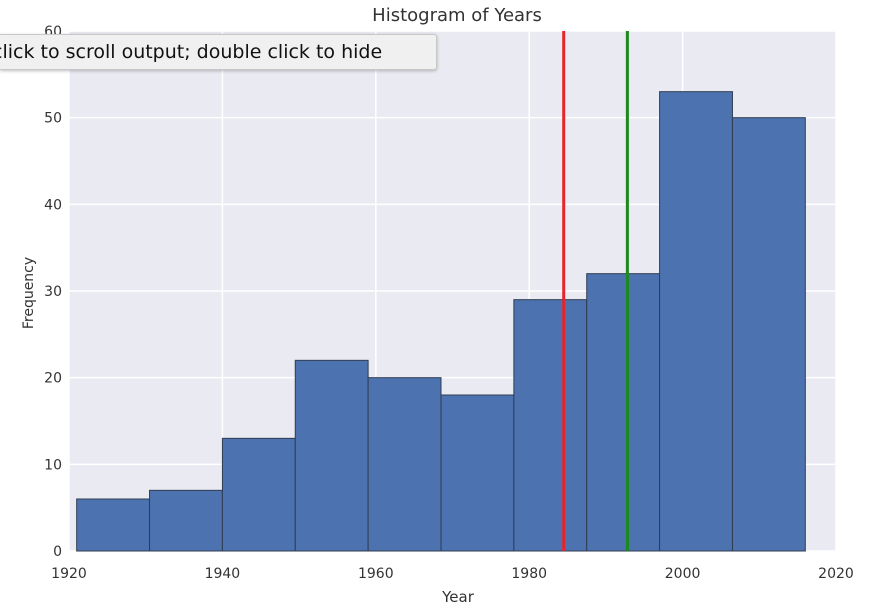  Describe the element at coordinates (836, 574) in the screenshot. I see `x-tick-label: 2020` at that location.